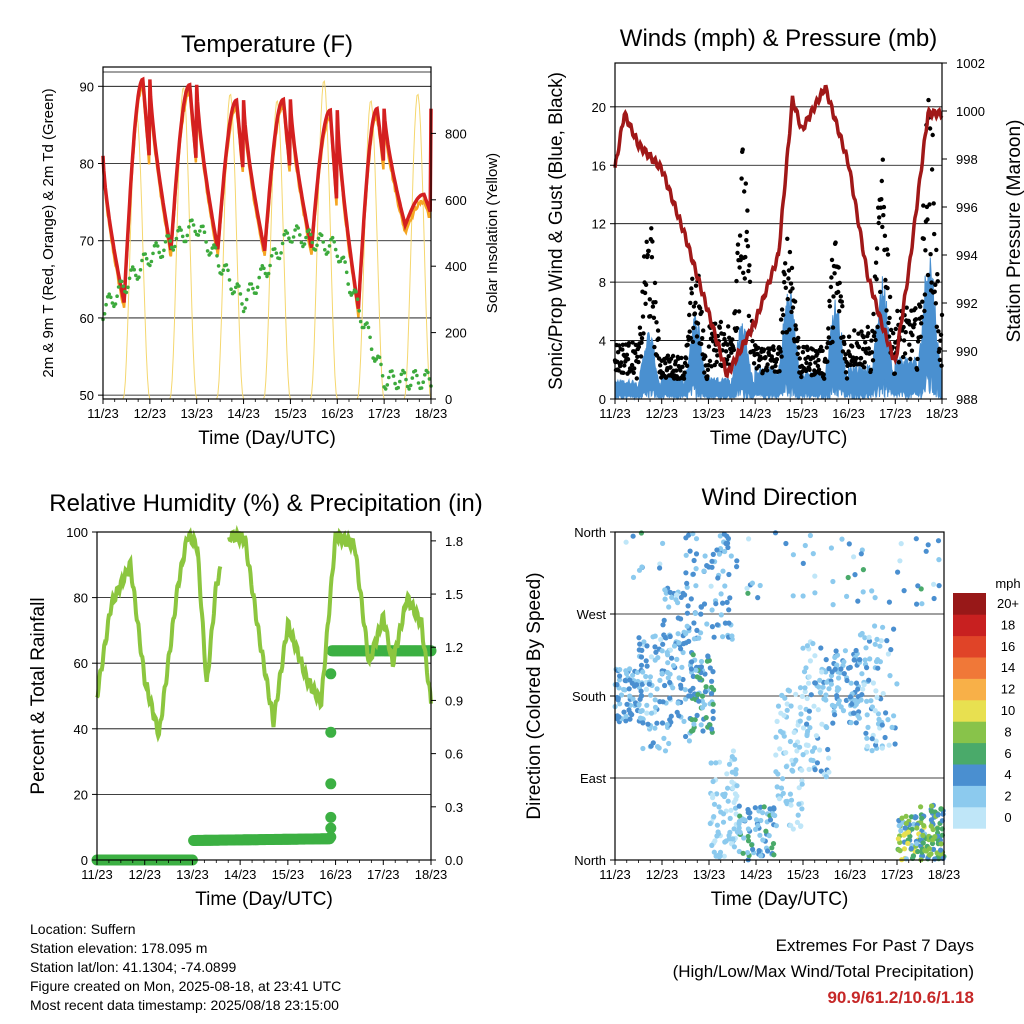  Describe the element at coordinates (448, 399) in the screenshot. I see `y-right-tick-label: 0` at that location.